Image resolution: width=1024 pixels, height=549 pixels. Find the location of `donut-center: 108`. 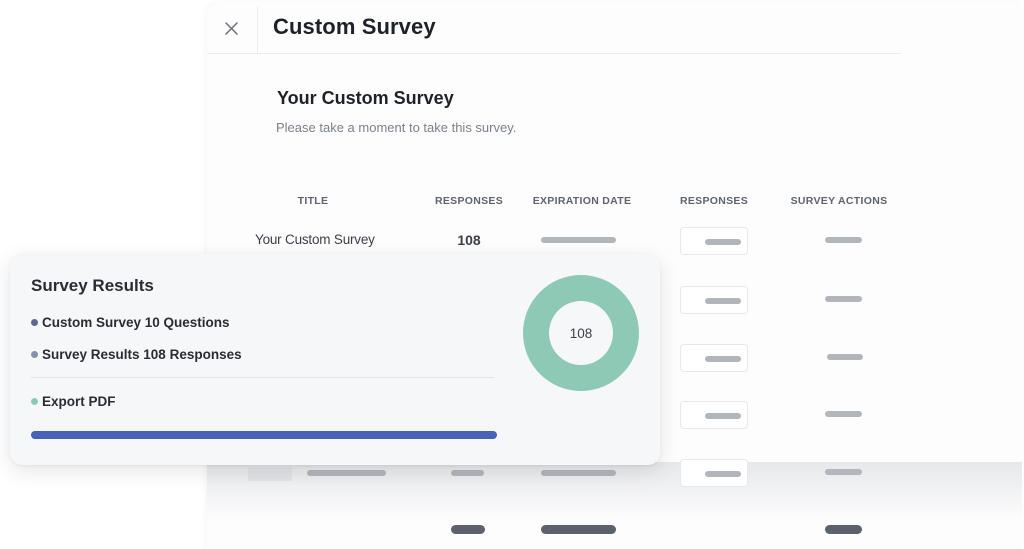

donut-center: 108 is located at coordinates (581, 333).